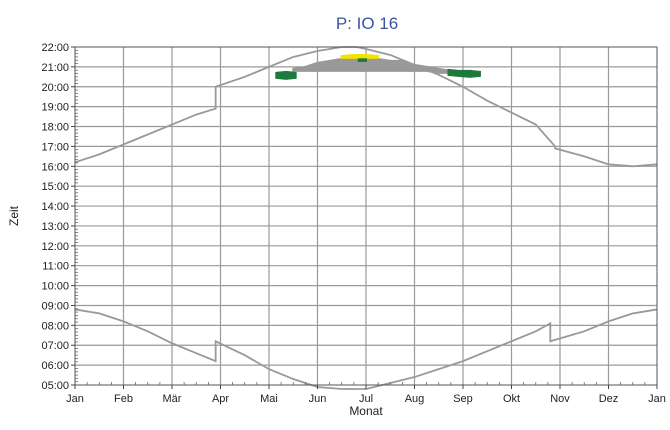 The image size is (670, 430). Describe the element at coordinates (318, 399) in the screenshot. I see `x-tick-label: Jun` at that location.